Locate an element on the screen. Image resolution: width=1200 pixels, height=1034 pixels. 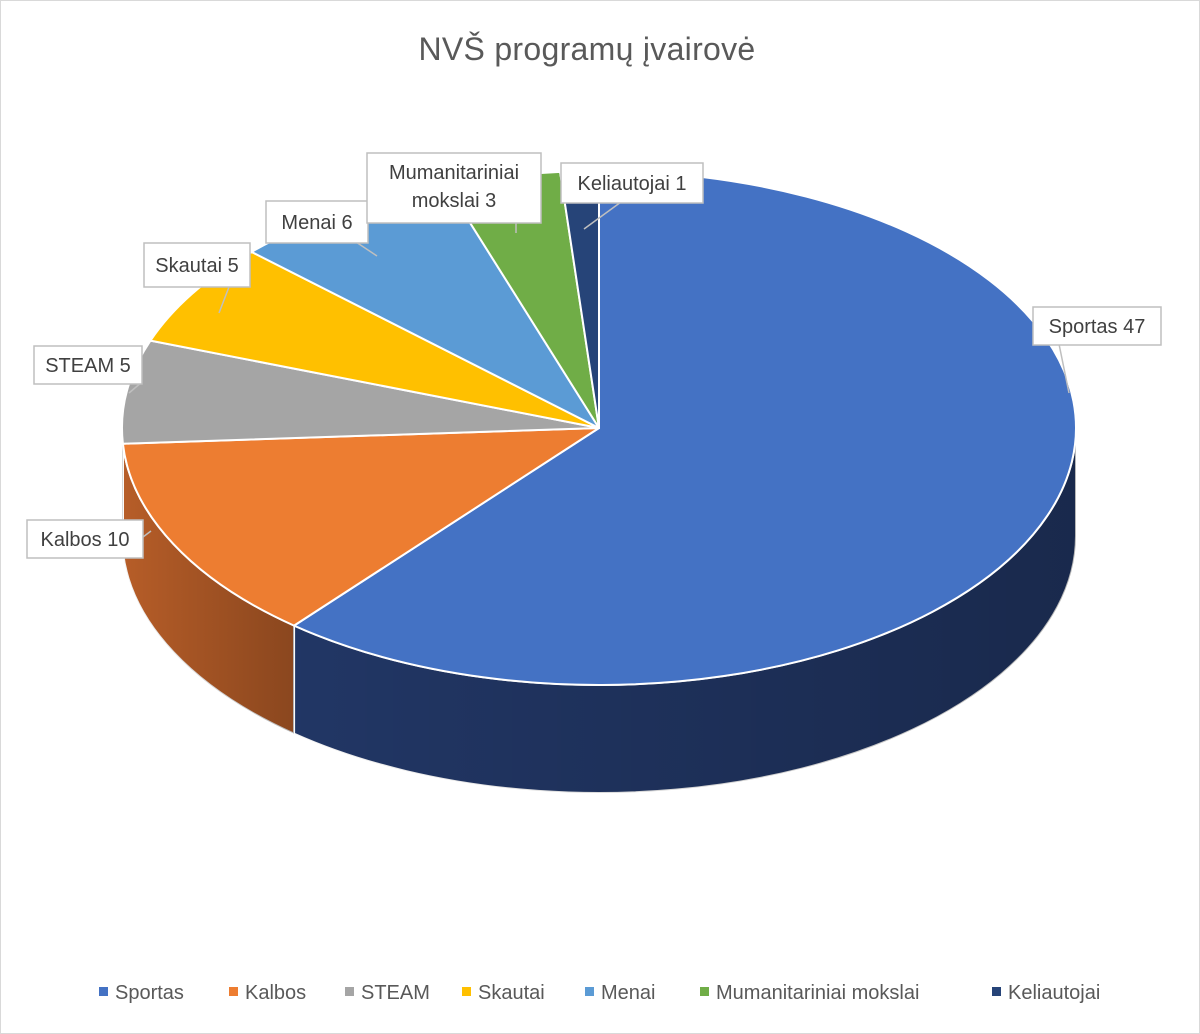
pie-slice-steam is located at coordinates (360, 392).